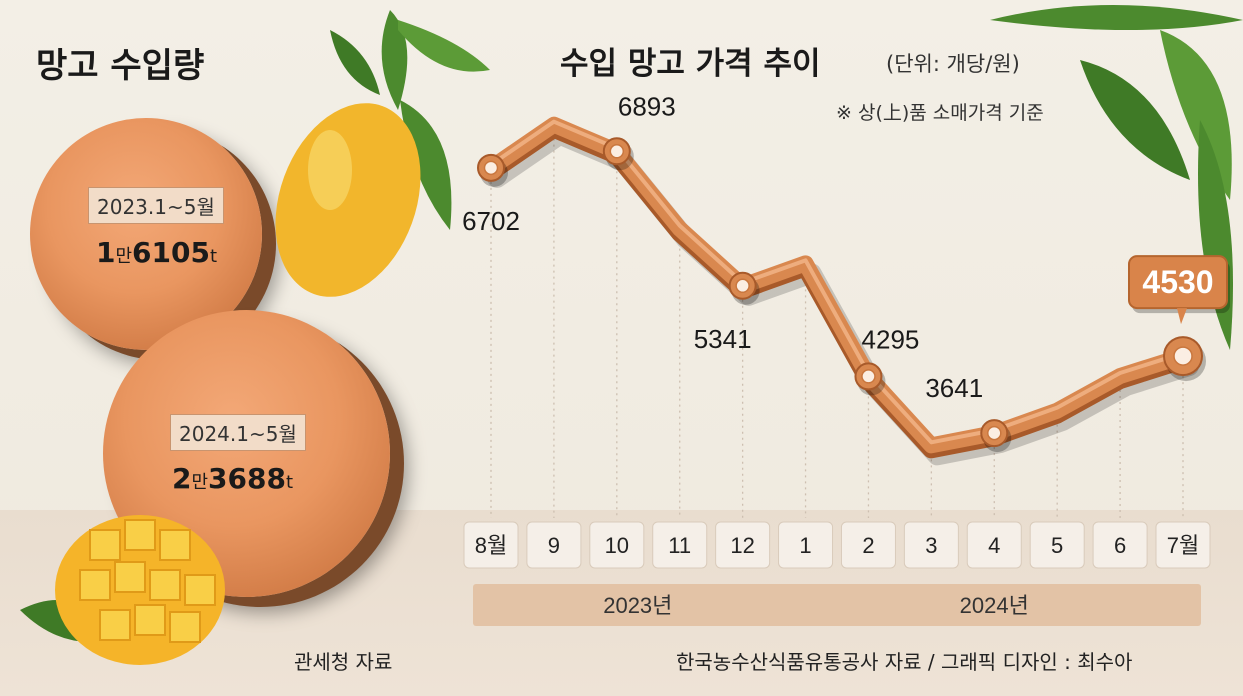  Describe the element at coordinates (410, 120) in the screenshot. I see `mango-leaf-icon` at that location.